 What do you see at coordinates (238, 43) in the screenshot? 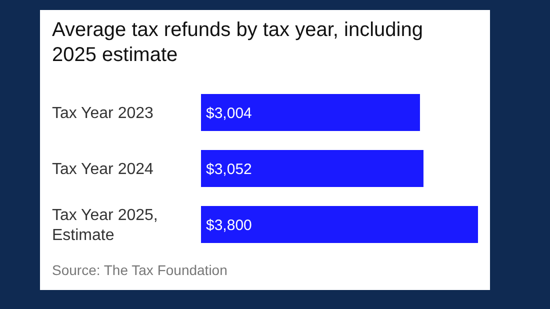
I see `chart-title: Average tax refunds by tax year, including 2025 estimate` at bounding box center [238, 43].